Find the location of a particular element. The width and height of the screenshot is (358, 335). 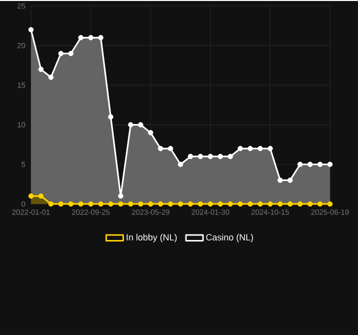

legend-label: In lobby (NL) is located at coordinates (151, 238).